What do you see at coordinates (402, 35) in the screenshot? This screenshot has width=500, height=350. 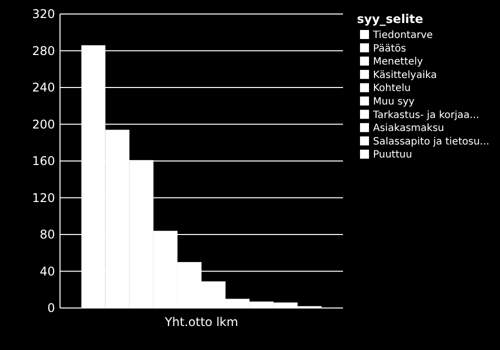 I see `legend-label: Tiedontarve` at bounding box center [402, 35].